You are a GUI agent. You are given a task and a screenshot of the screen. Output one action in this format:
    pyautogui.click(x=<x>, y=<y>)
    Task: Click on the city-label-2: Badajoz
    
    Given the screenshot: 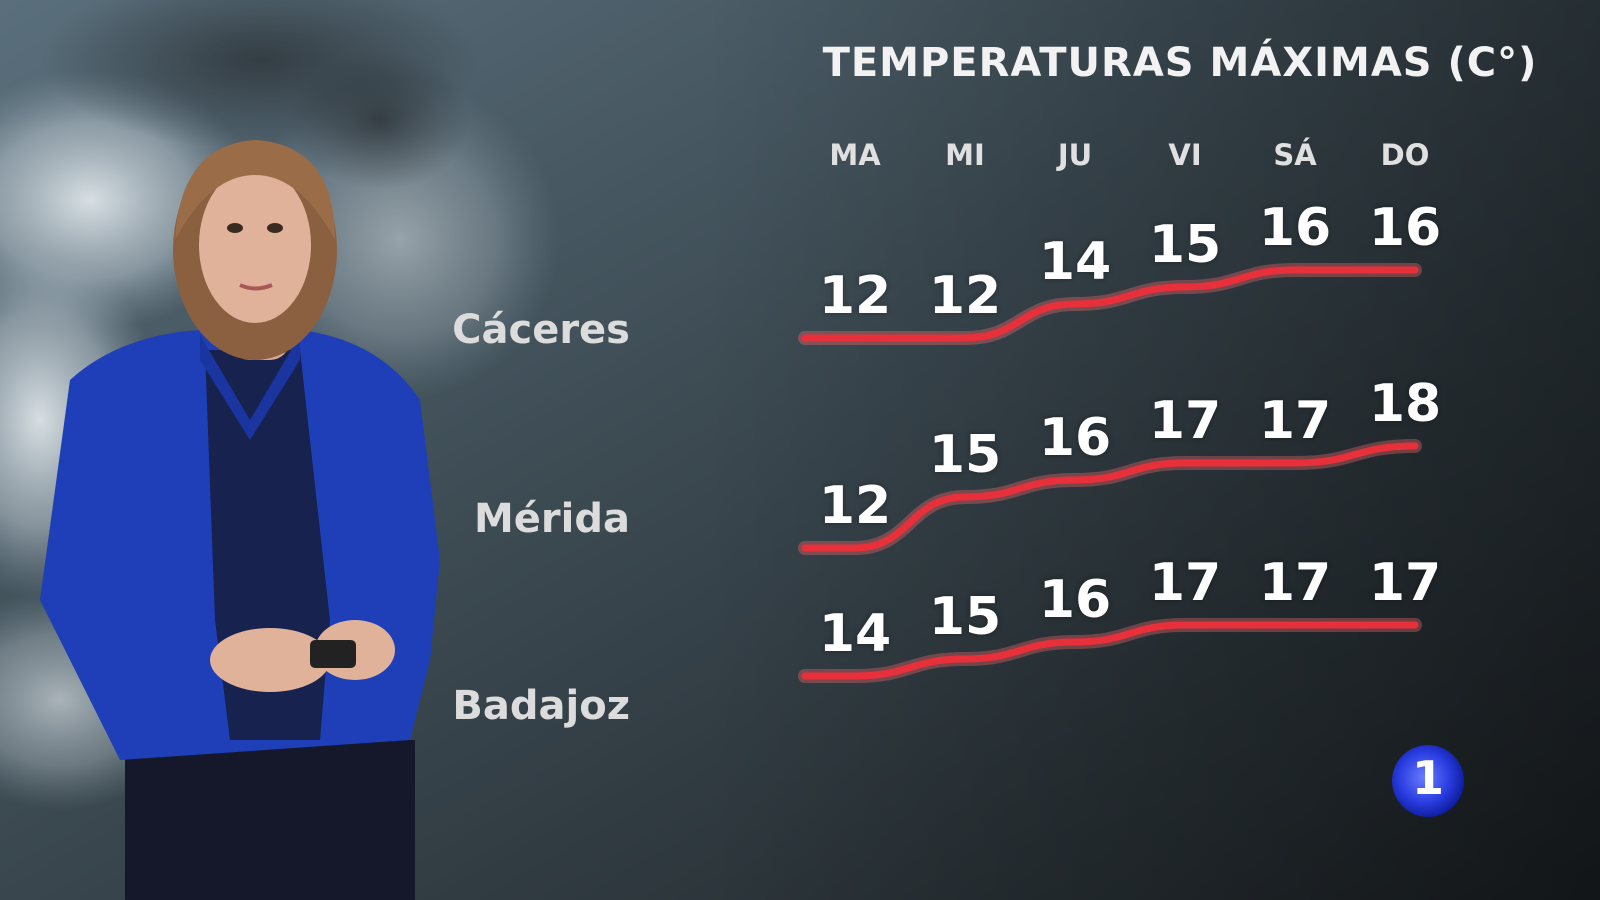 What is the action you would take?
    pyautogui.click(x=541, y=706)
    